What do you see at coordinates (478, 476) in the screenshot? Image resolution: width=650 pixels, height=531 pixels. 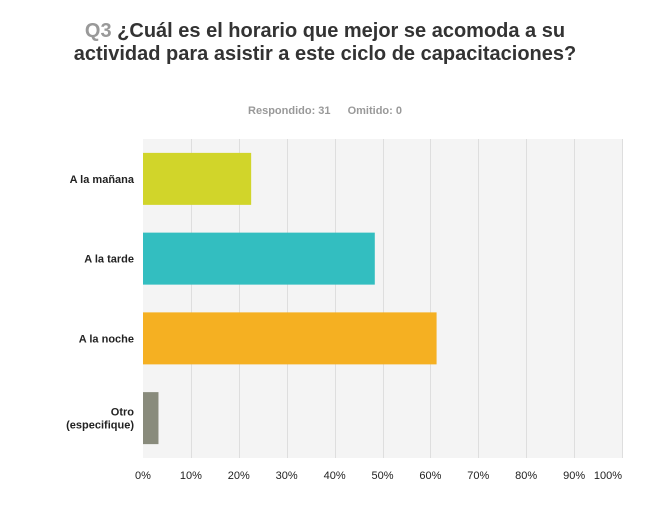 I see `x-tick-label: 70%` at bounding box center [478, 476].